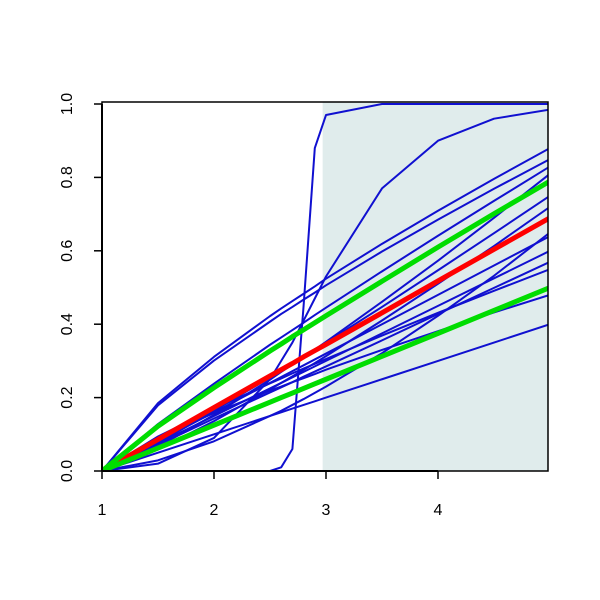 Image resolution: width=600 pixels, height=600 pixels. What do you see at coordinates (326, 510) in the screenshot?
I see `x-tick-label: 3` at bounding box center [326, 510].